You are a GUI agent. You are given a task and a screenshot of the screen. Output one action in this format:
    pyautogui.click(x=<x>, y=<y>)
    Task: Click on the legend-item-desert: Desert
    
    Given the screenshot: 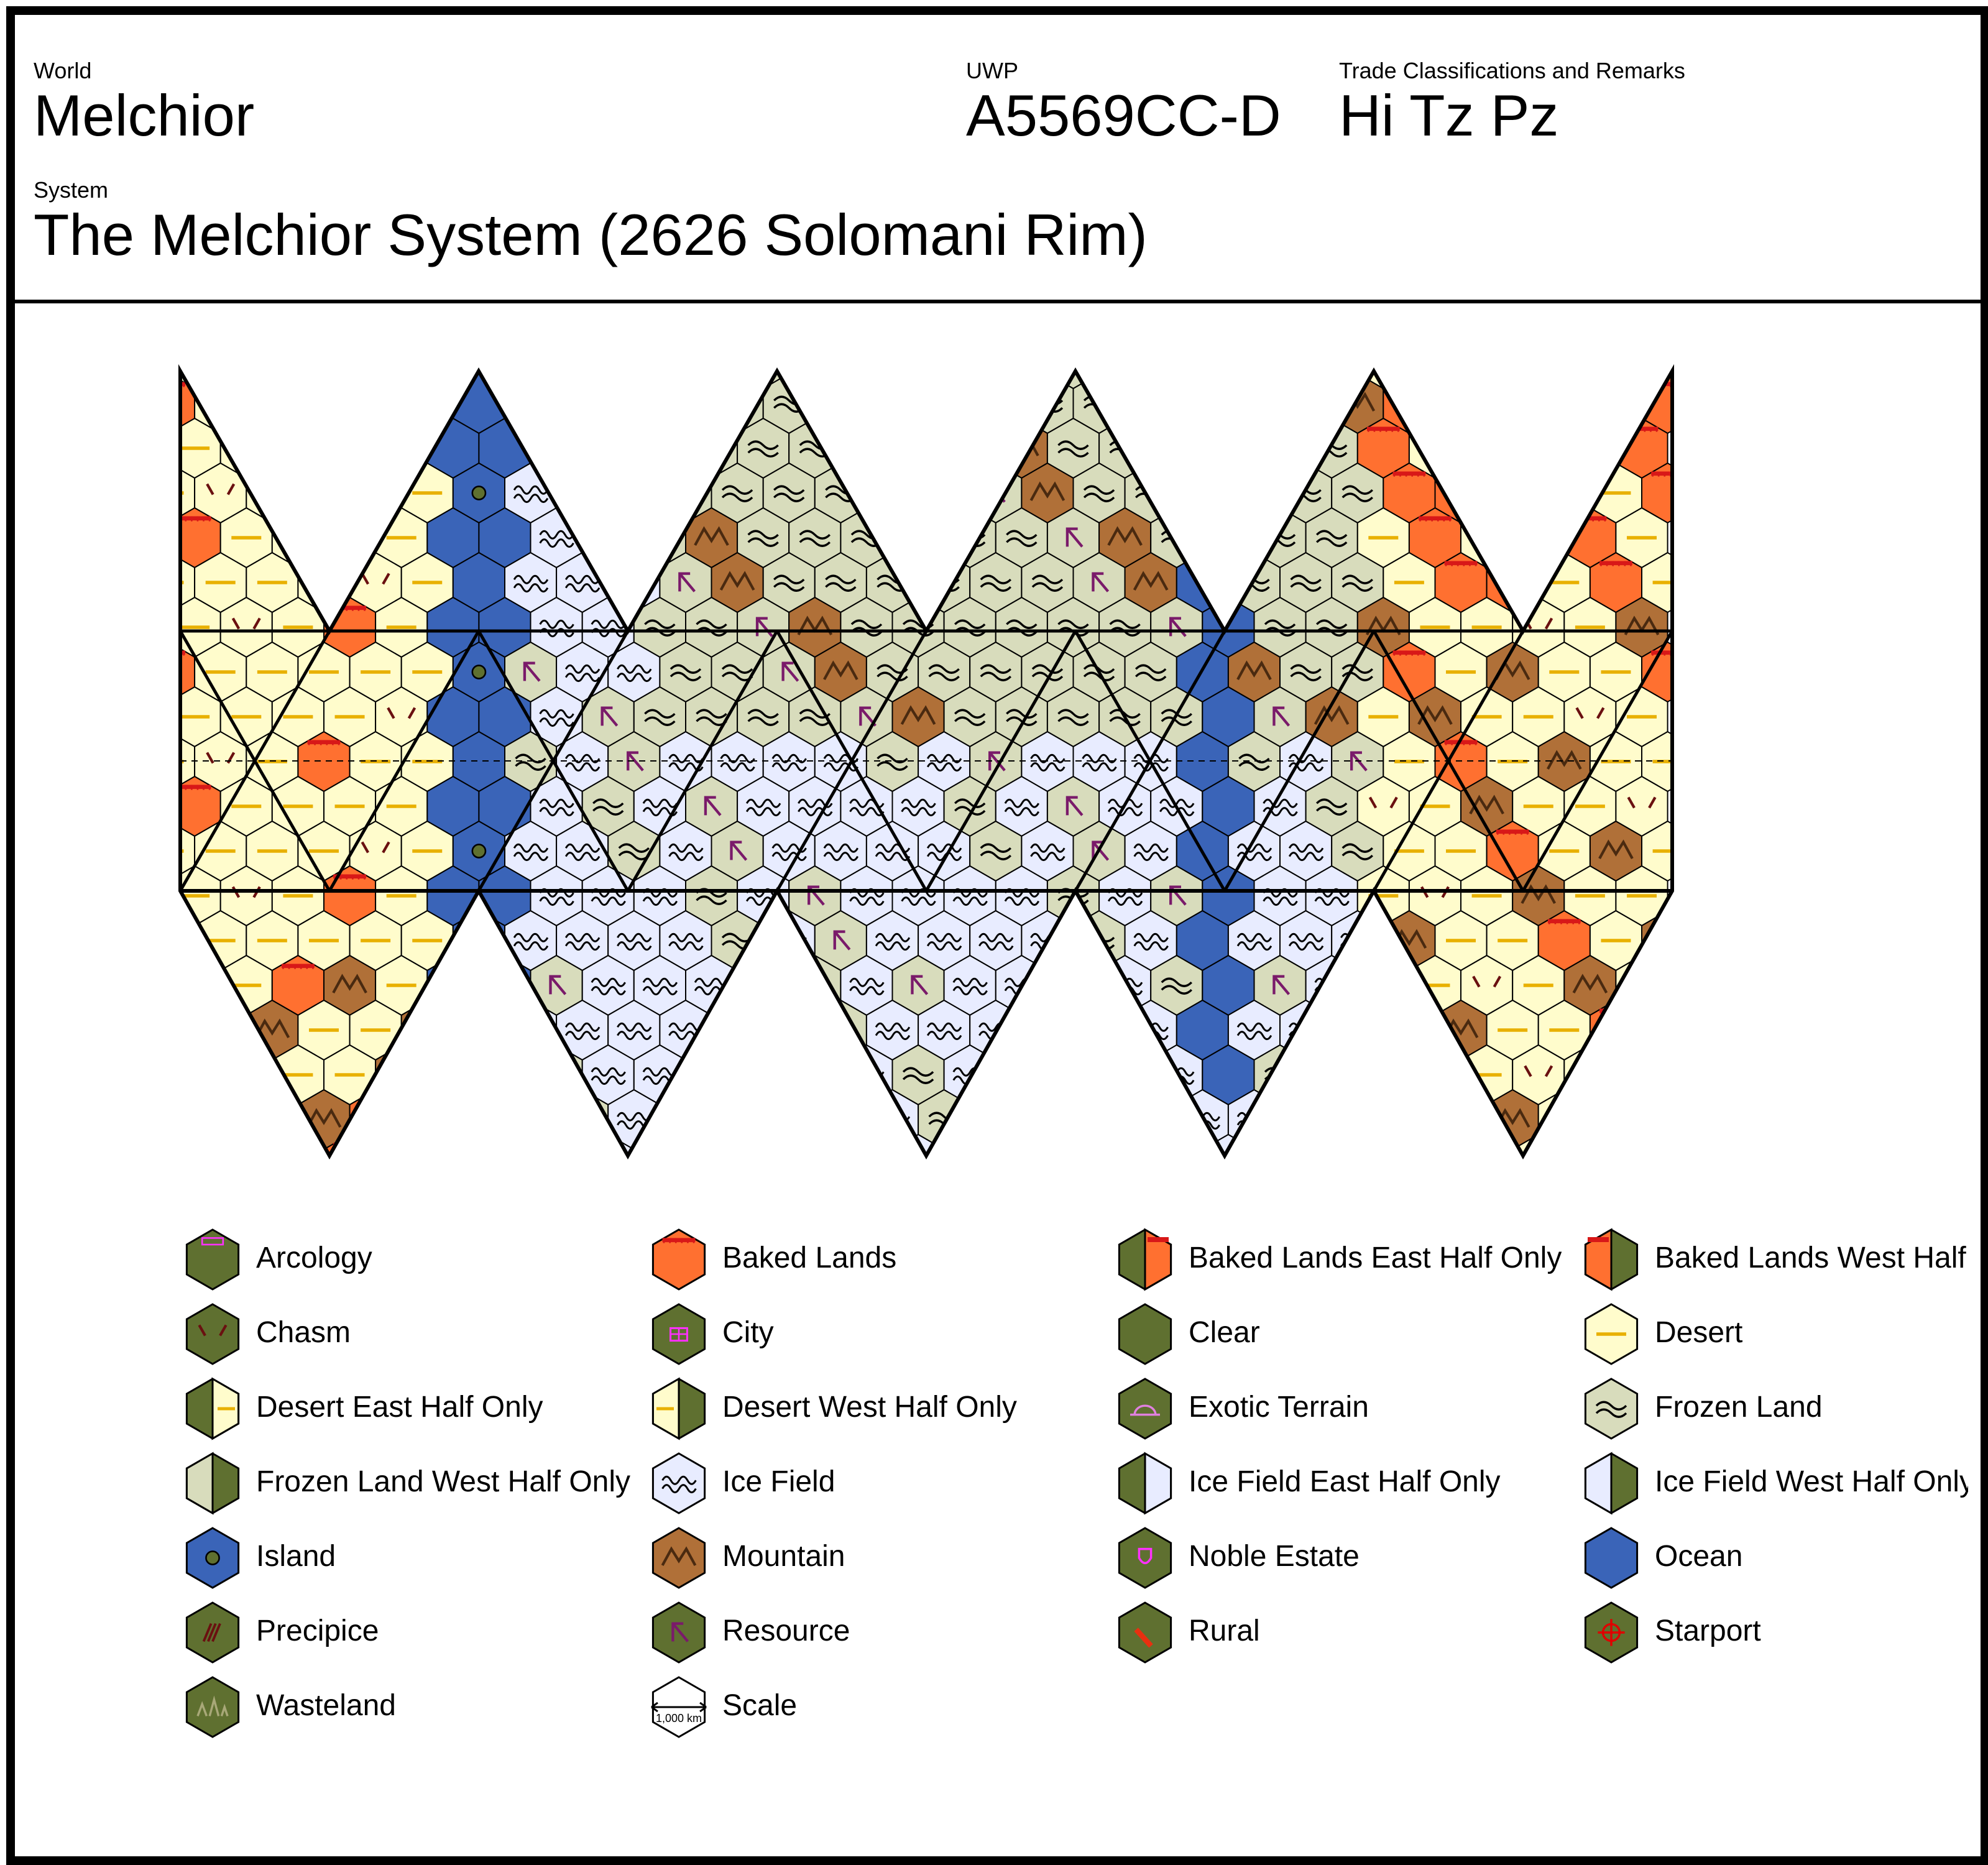 What is the action you would take?
    pyautogui.click(x=1773, y=1336)
    